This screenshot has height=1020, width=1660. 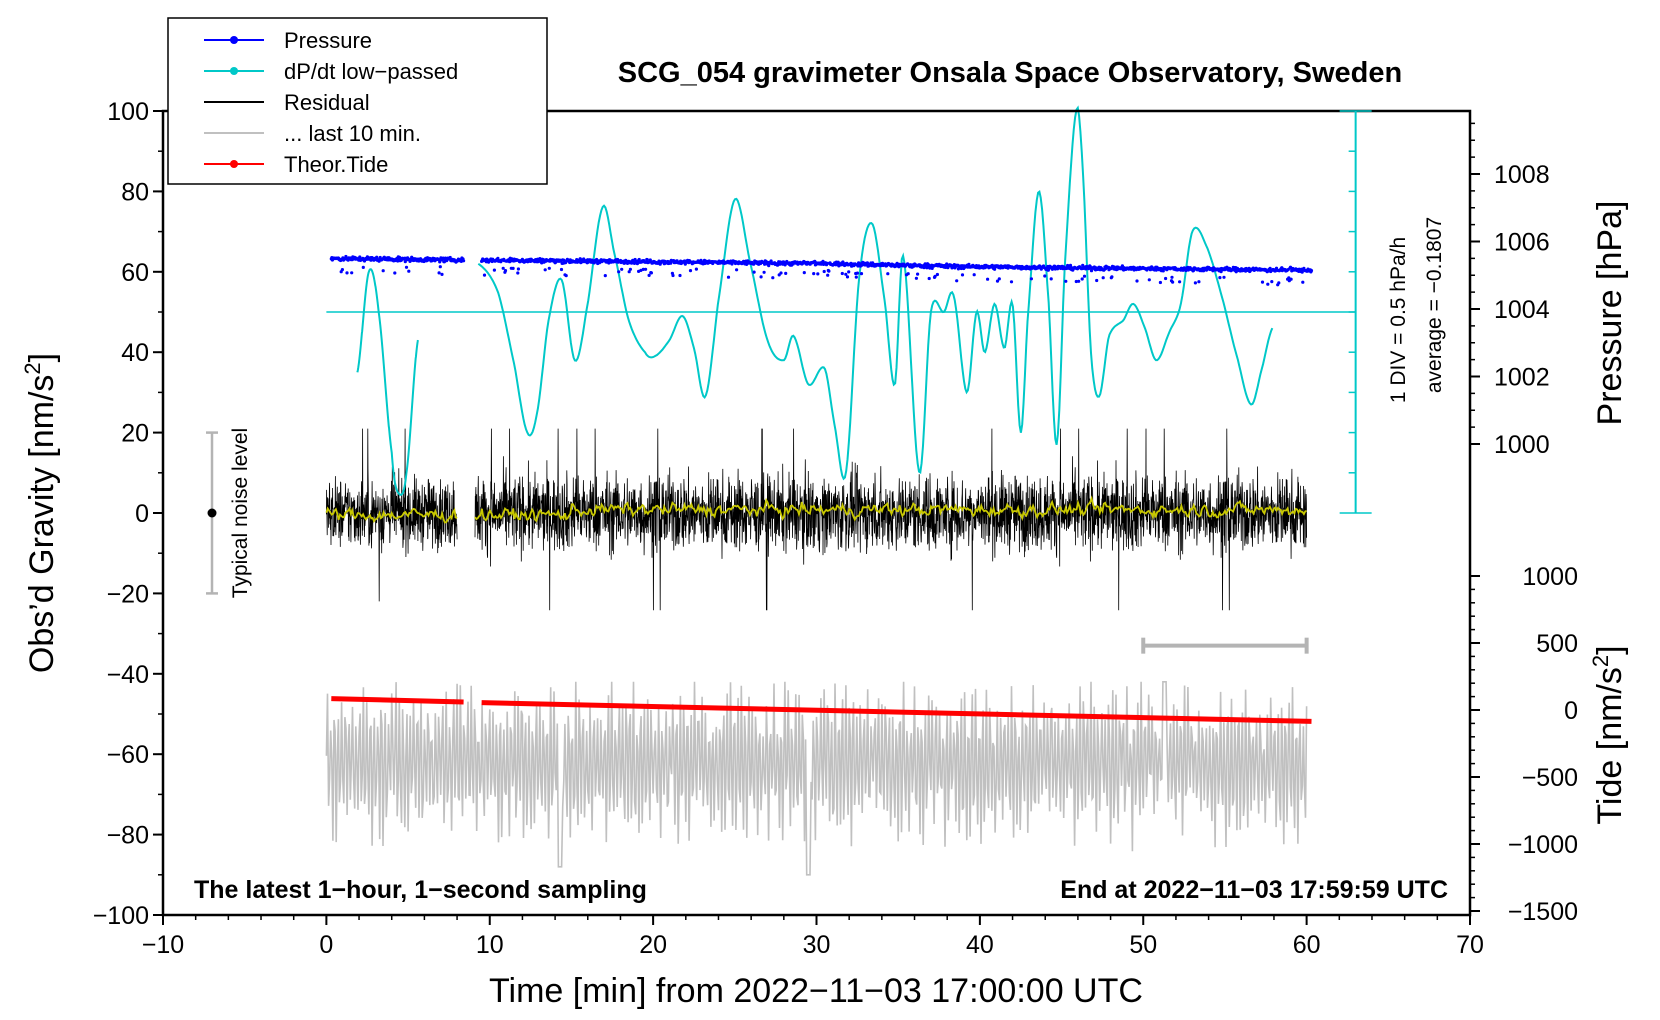 What do you see at coordinates (1522, 378) in the screenshot?
I see `pressure-tick-label: 1002` at bounding box center [1522, 378].